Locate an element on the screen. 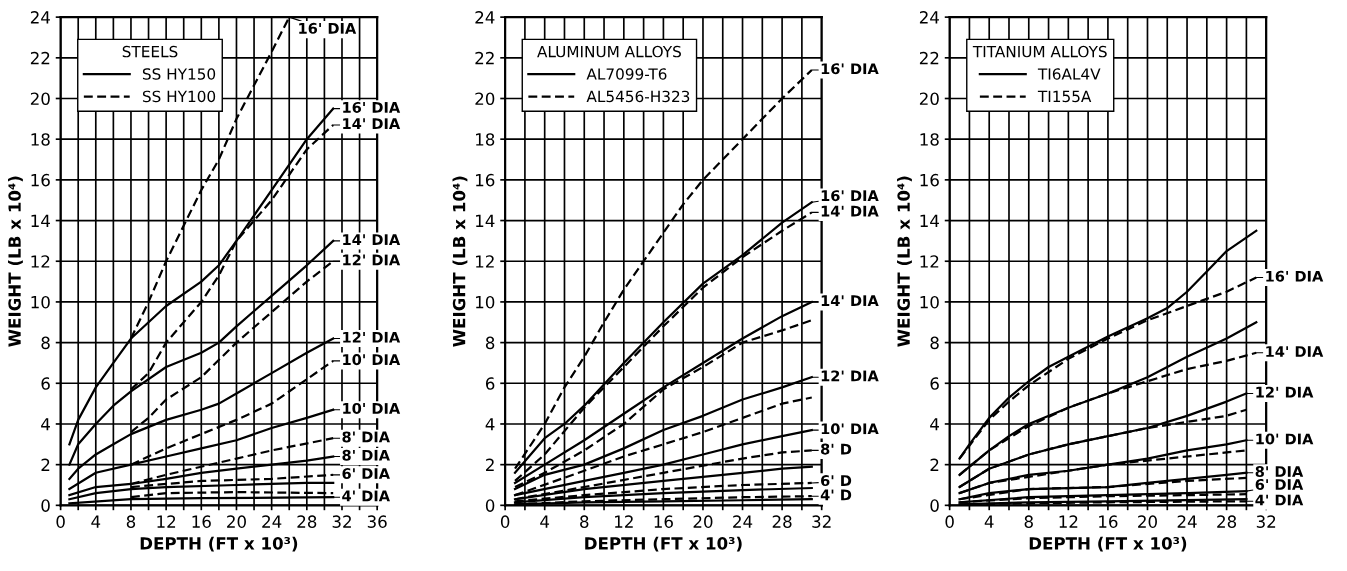 The width and height of the screenshot is (1347, 571). legend-title: TITANIUM ALLOYS is located at coordinates (1039, 51).